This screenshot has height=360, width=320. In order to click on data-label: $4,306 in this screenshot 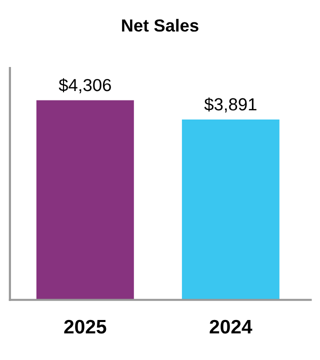, I will do `click(84, 86)`.